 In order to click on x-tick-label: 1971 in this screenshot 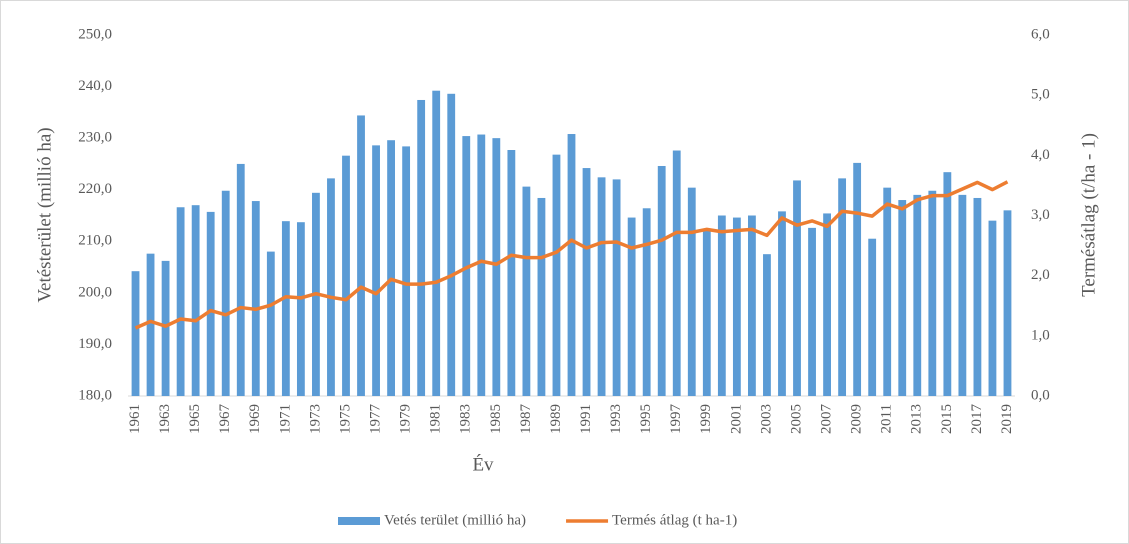, I will do `click(285, 419)`.